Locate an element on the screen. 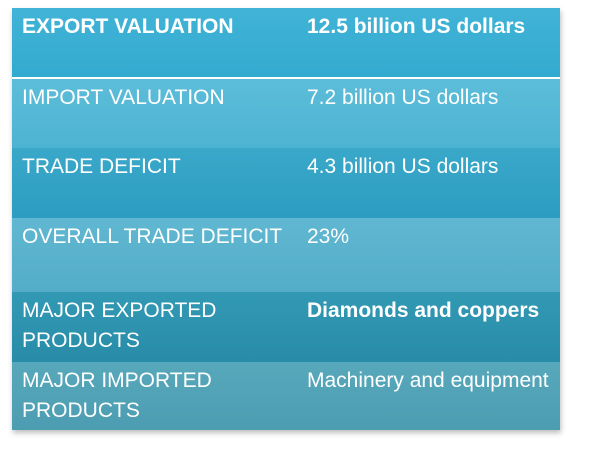 Image resolution: width=600 pixels, height=450 pixels. row-value: 7.2 billion US dollars is located at coordinates (403, 97).